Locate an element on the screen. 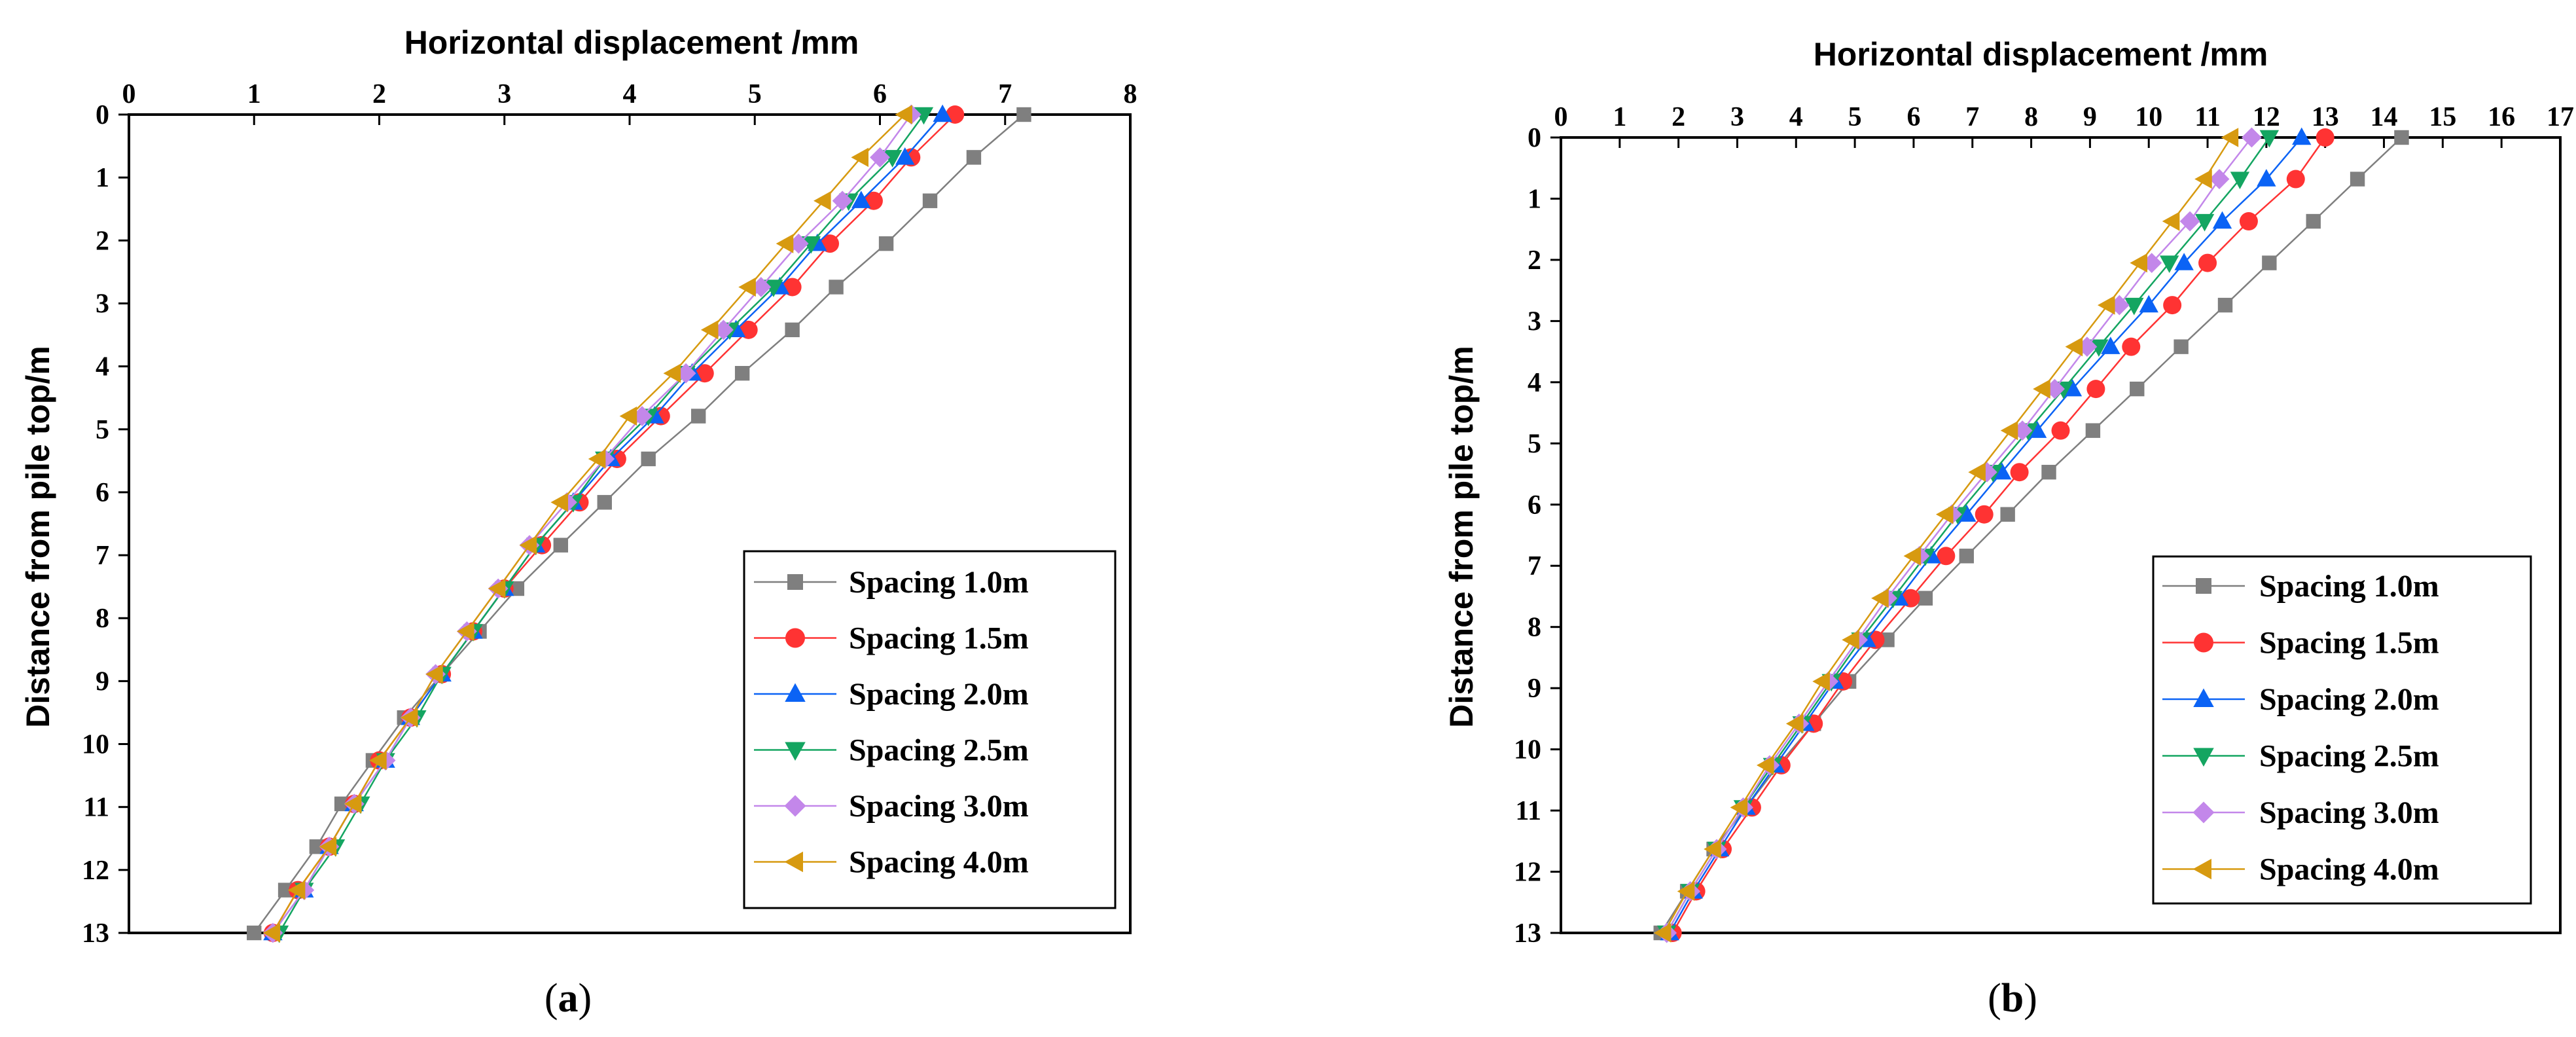 Image resolution: width=2576 pixels, height=1037 pixels. x-tick-label: 14 is located at coordinates (2384, 117).